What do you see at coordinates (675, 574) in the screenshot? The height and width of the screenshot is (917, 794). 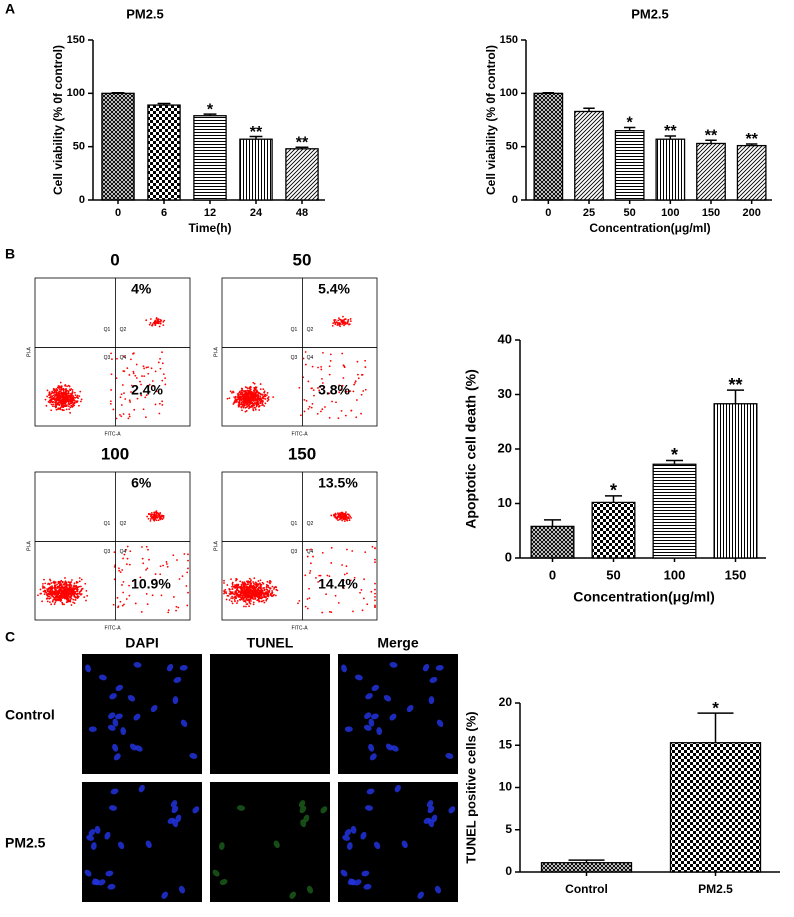 I see `x-tick-label: 100` at bounding box center [675, 574].